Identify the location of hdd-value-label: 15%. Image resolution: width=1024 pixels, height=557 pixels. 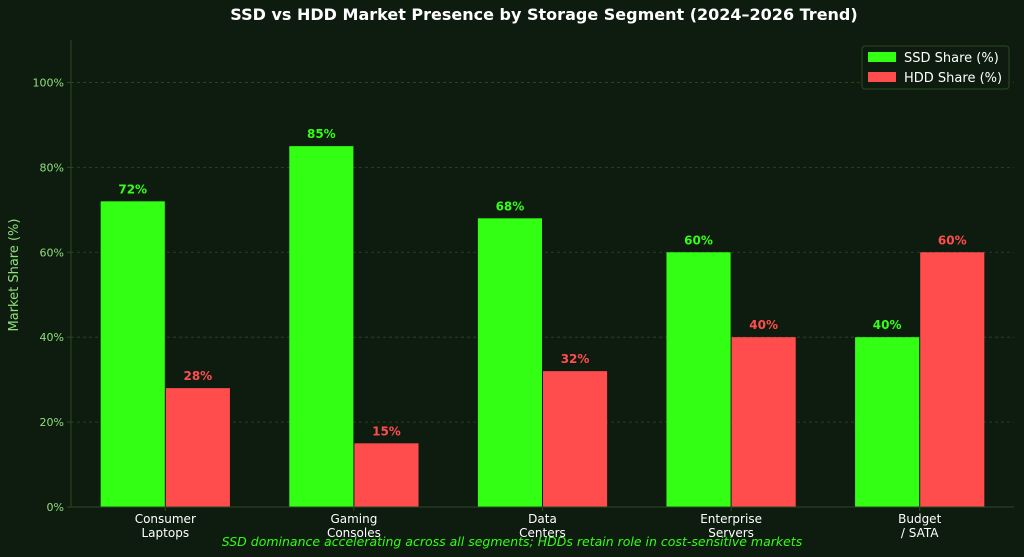
(386, 431).